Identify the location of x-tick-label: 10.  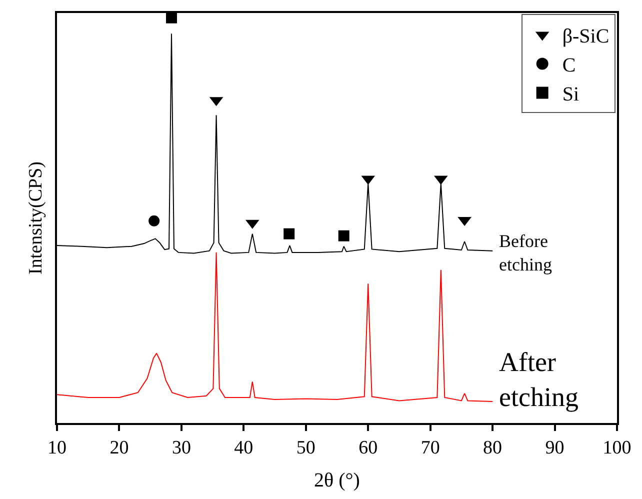
(57, 448).